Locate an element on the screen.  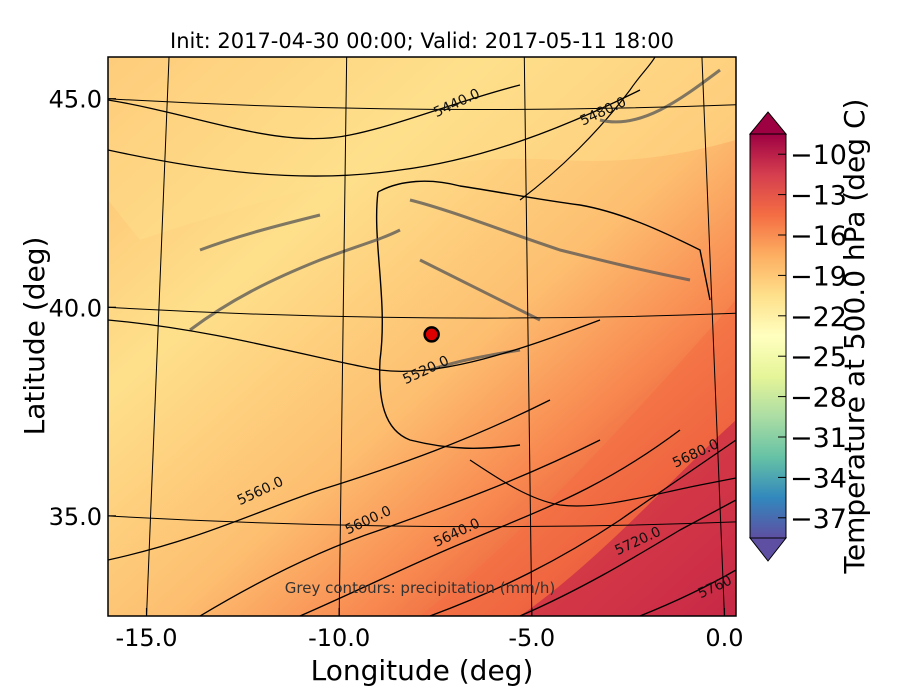
y-axis-ticks: 35.0 40.0 45.0 is located at coordinates (82, 308).